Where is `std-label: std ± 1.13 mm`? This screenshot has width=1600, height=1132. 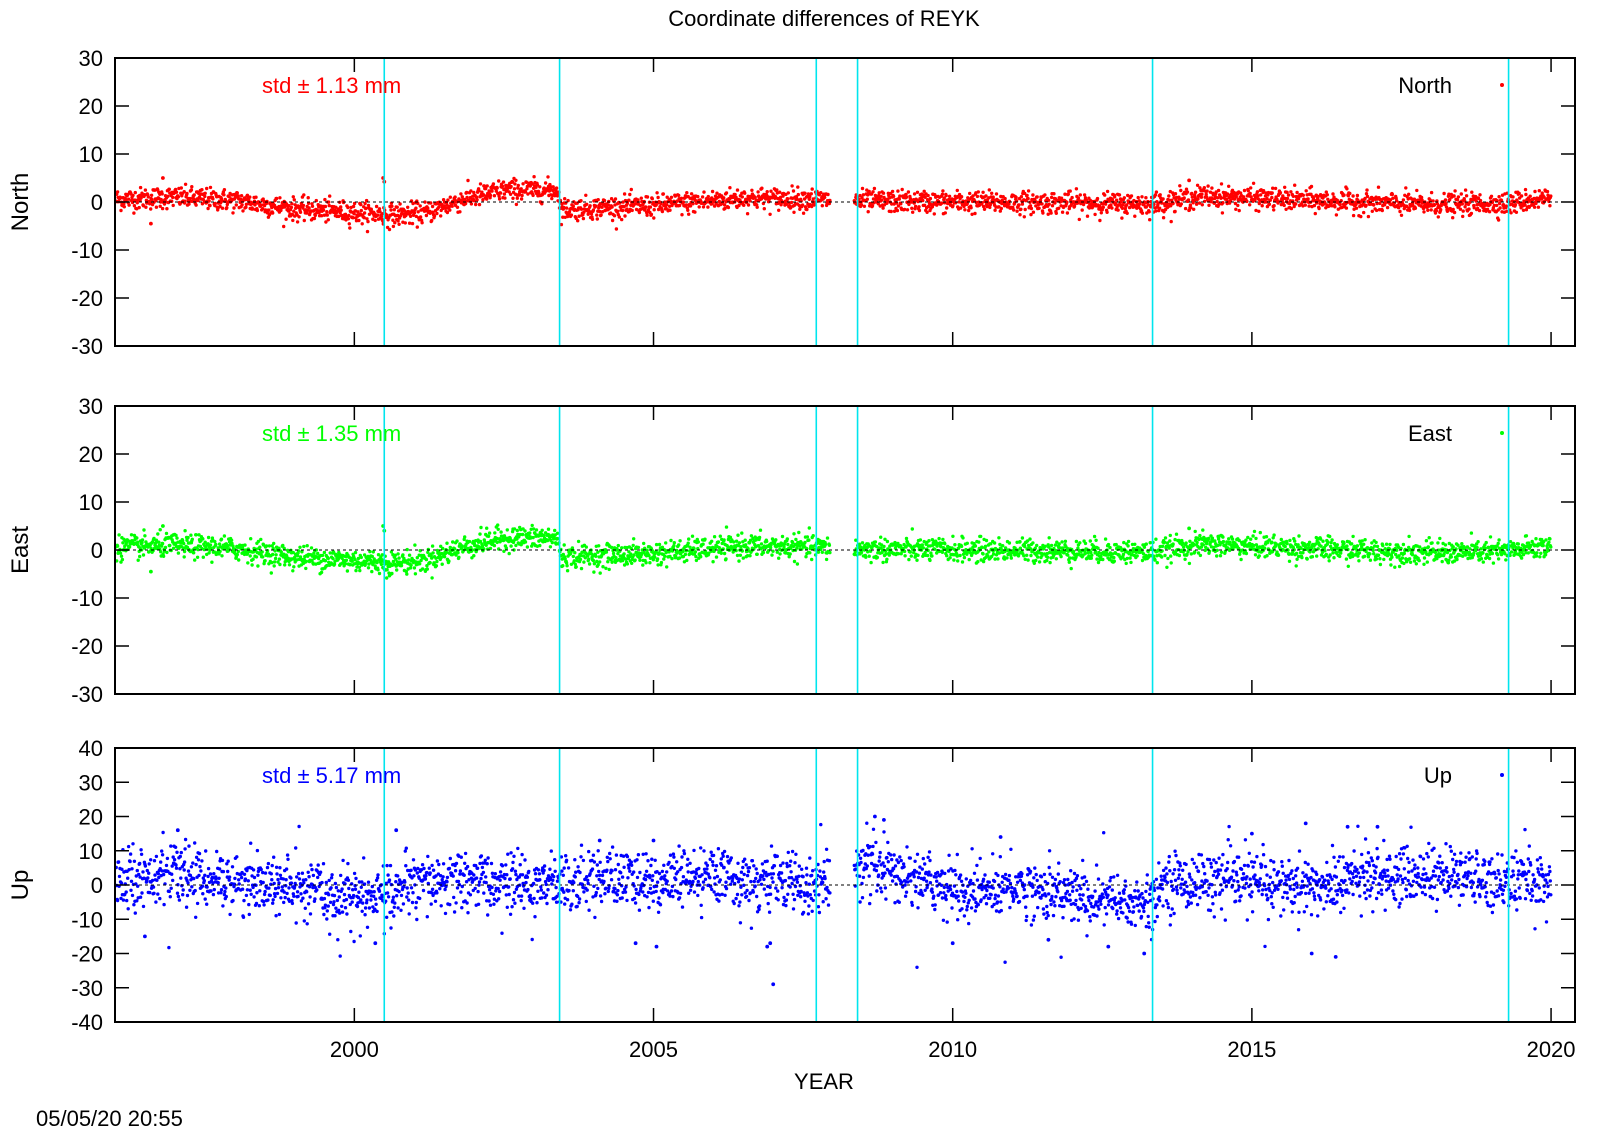 std-label: std ± 1.13 mm is located at coordinates (331, 85).